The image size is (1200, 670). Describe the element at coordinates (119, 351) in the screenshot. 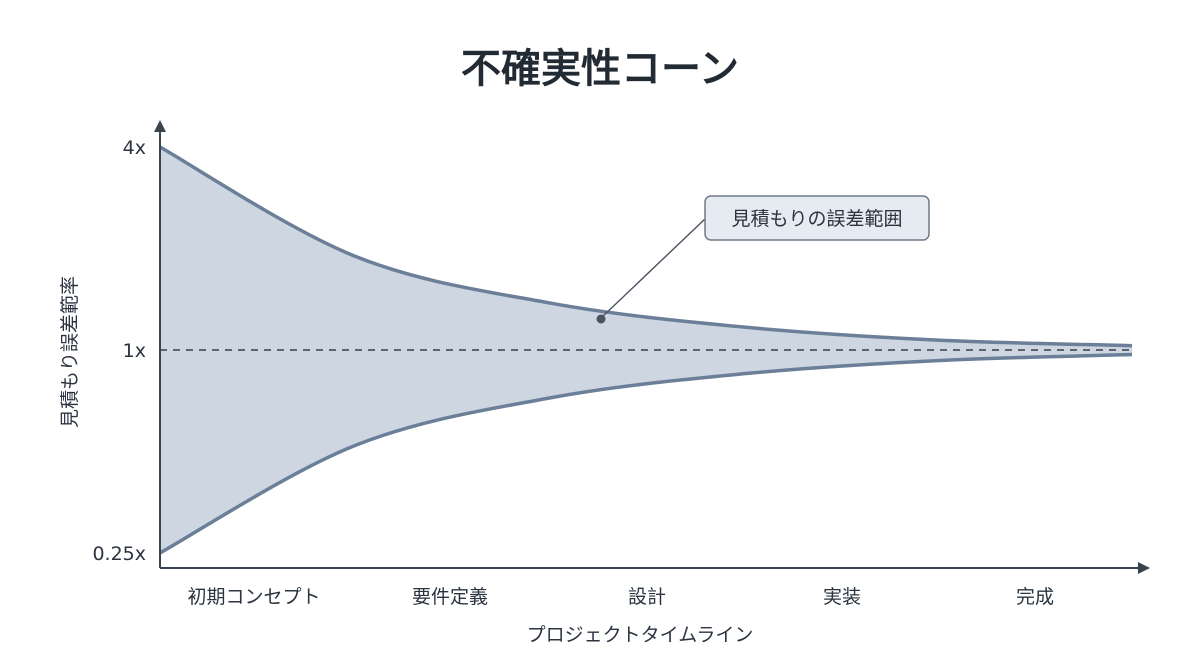

I see `y-tick-labels: 4x 1x 0.25x` at that location.